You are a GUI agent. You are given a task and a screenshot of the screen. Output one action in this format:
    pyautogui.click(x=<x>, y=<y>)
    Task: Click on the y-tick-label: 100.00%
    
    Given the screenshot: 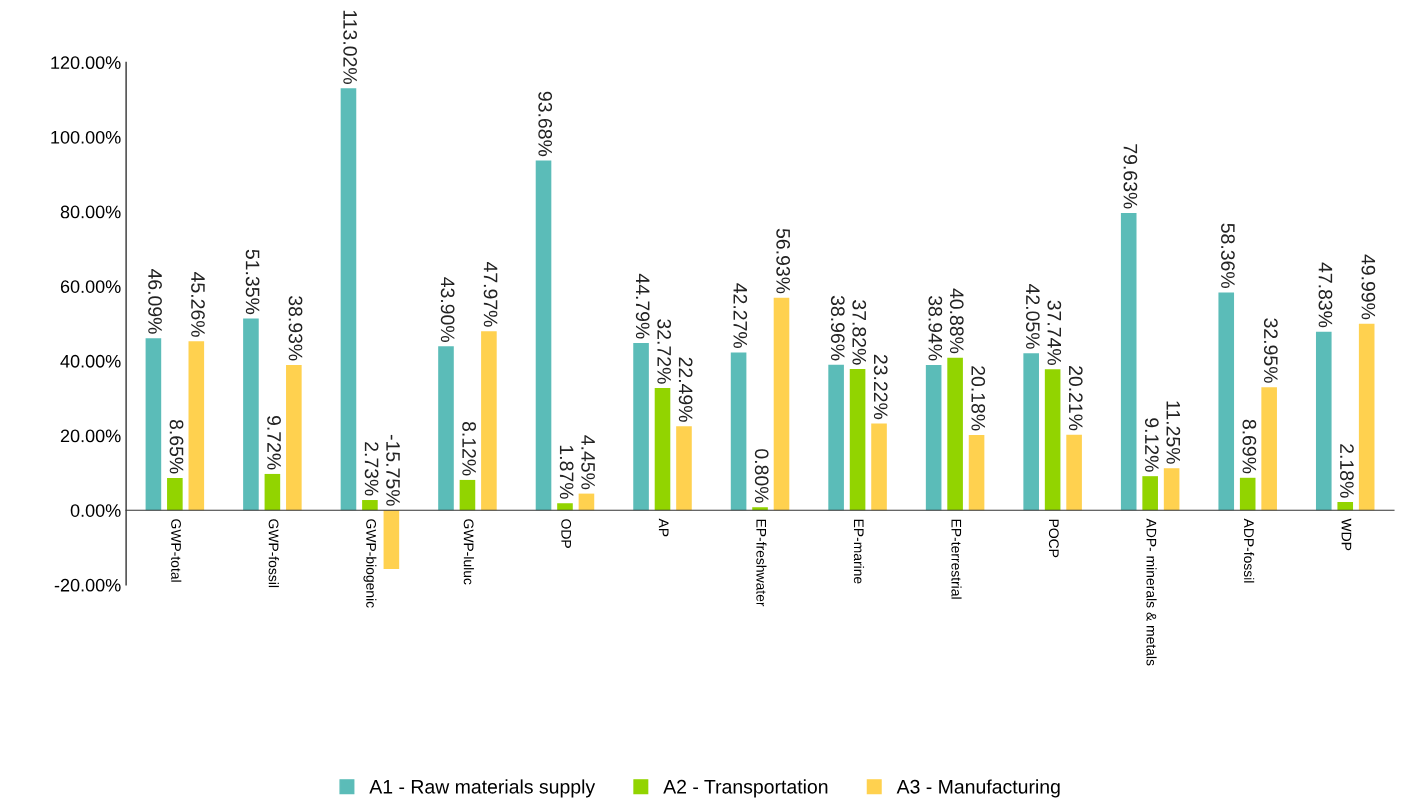 What is the action you would take?
    pyautogui.click(x=86, y=137)
    